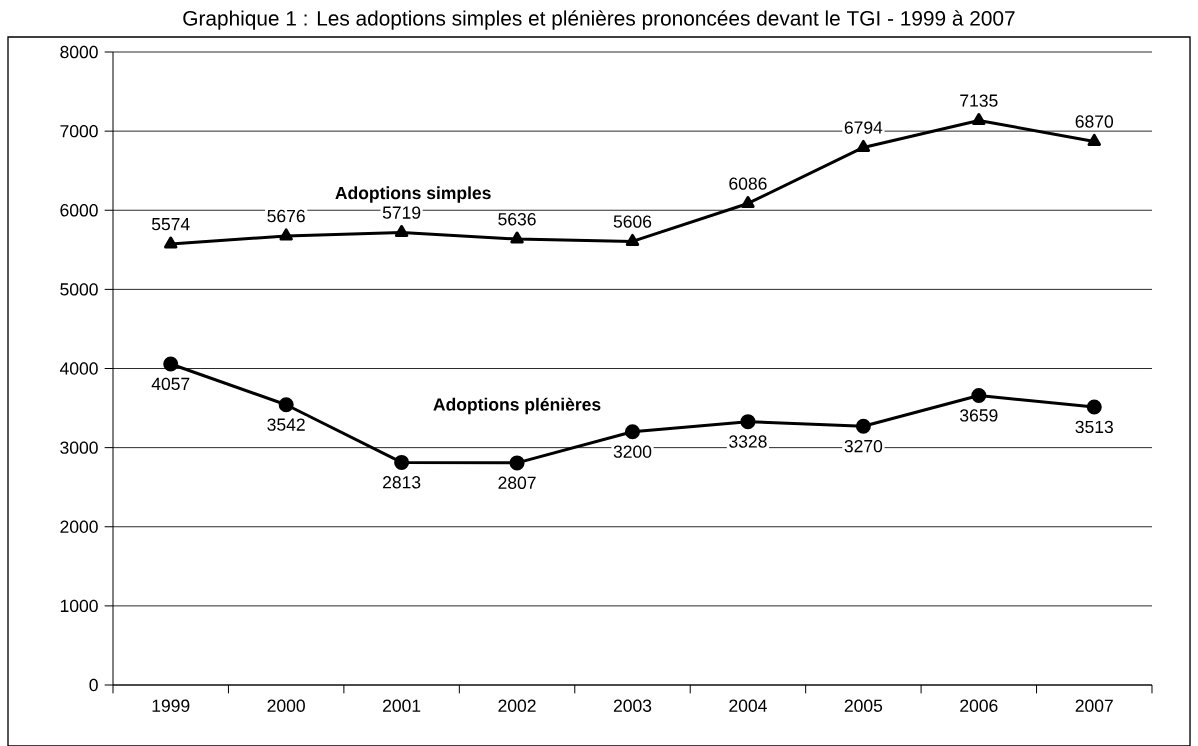  Describe the element at coordinates (171, 705) in the screenshot. I see `x-tick-label: 1999` at that location.